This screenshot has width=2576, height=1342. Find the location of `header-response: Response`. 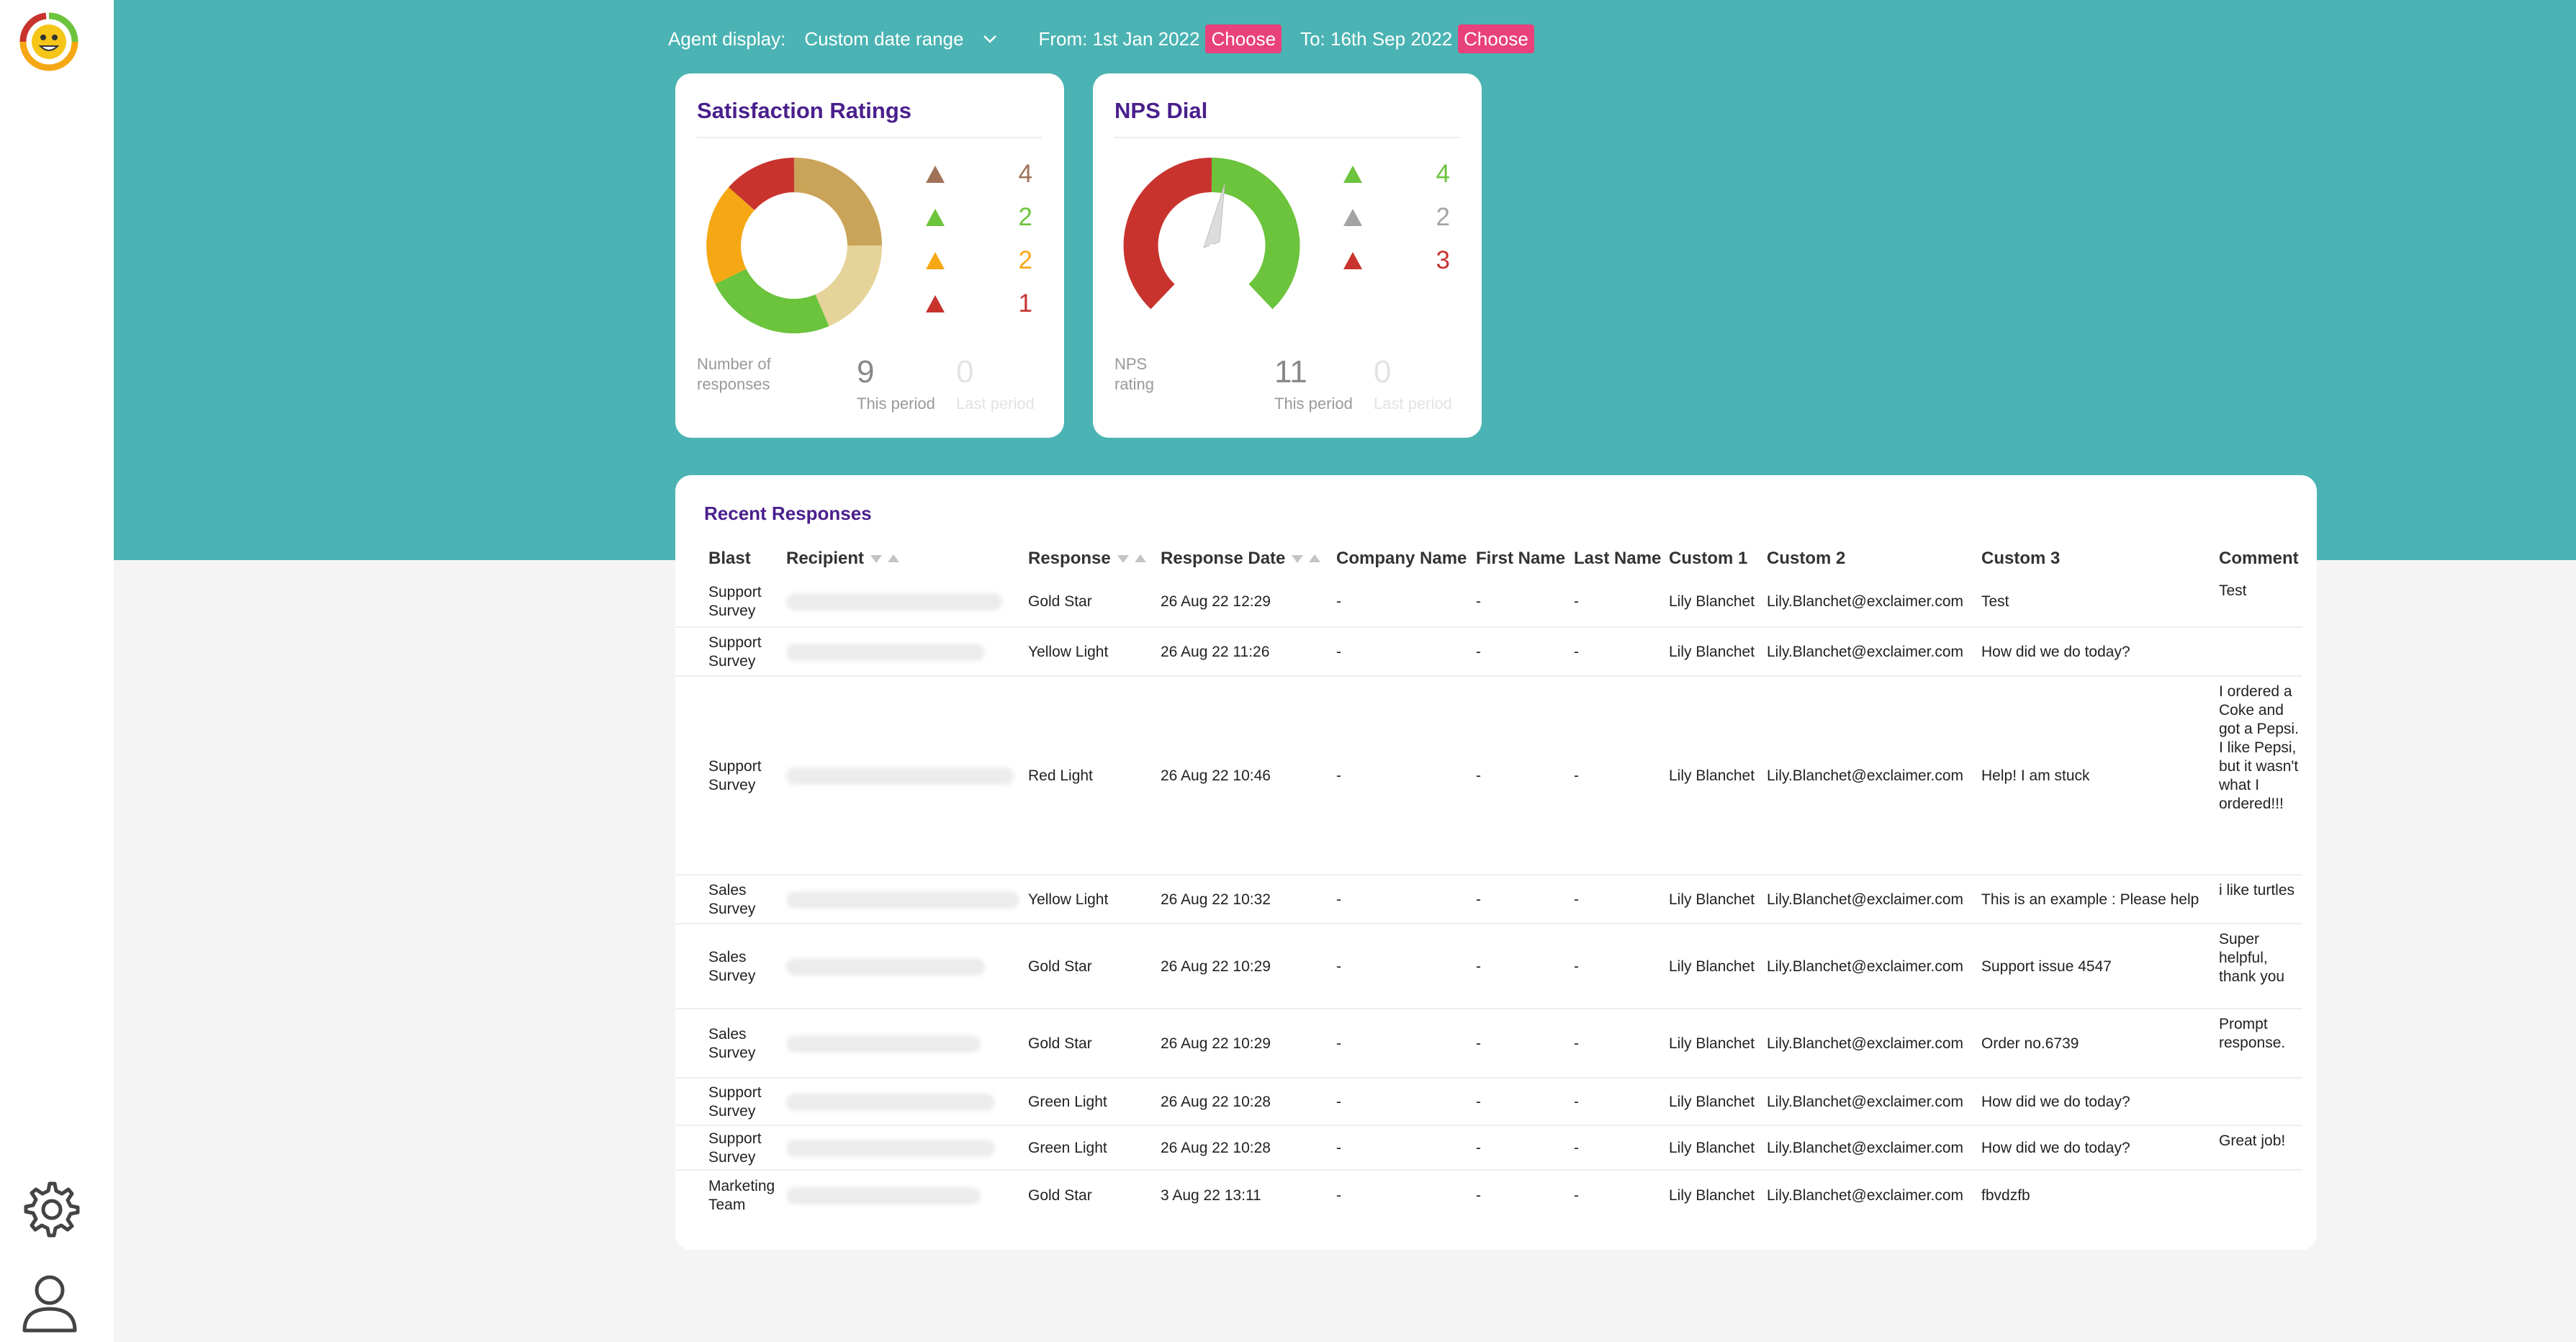

header-response: Response is located at coordinates (1089, 559).